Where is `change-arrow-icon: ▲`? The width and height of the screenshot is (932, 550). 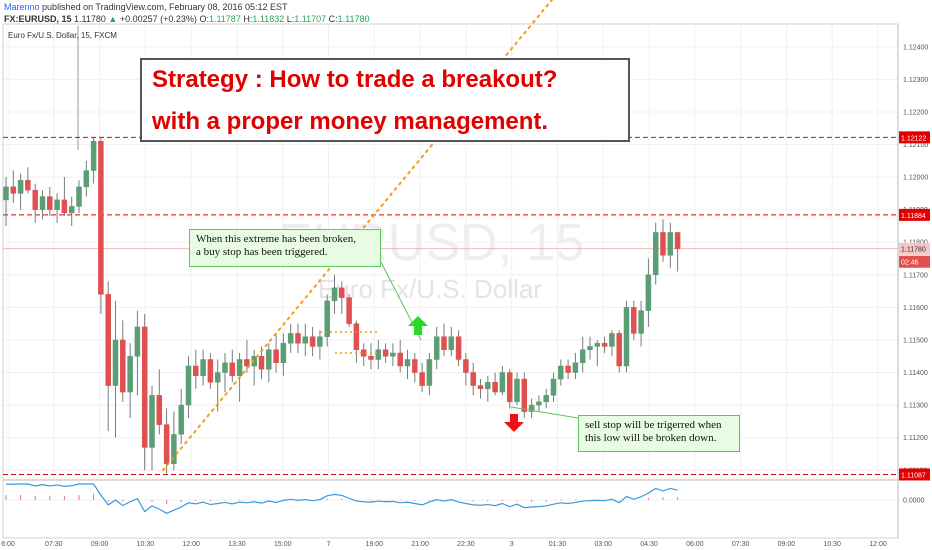
change-arrow-icon: ▲ is located at coordinates (113, 19).